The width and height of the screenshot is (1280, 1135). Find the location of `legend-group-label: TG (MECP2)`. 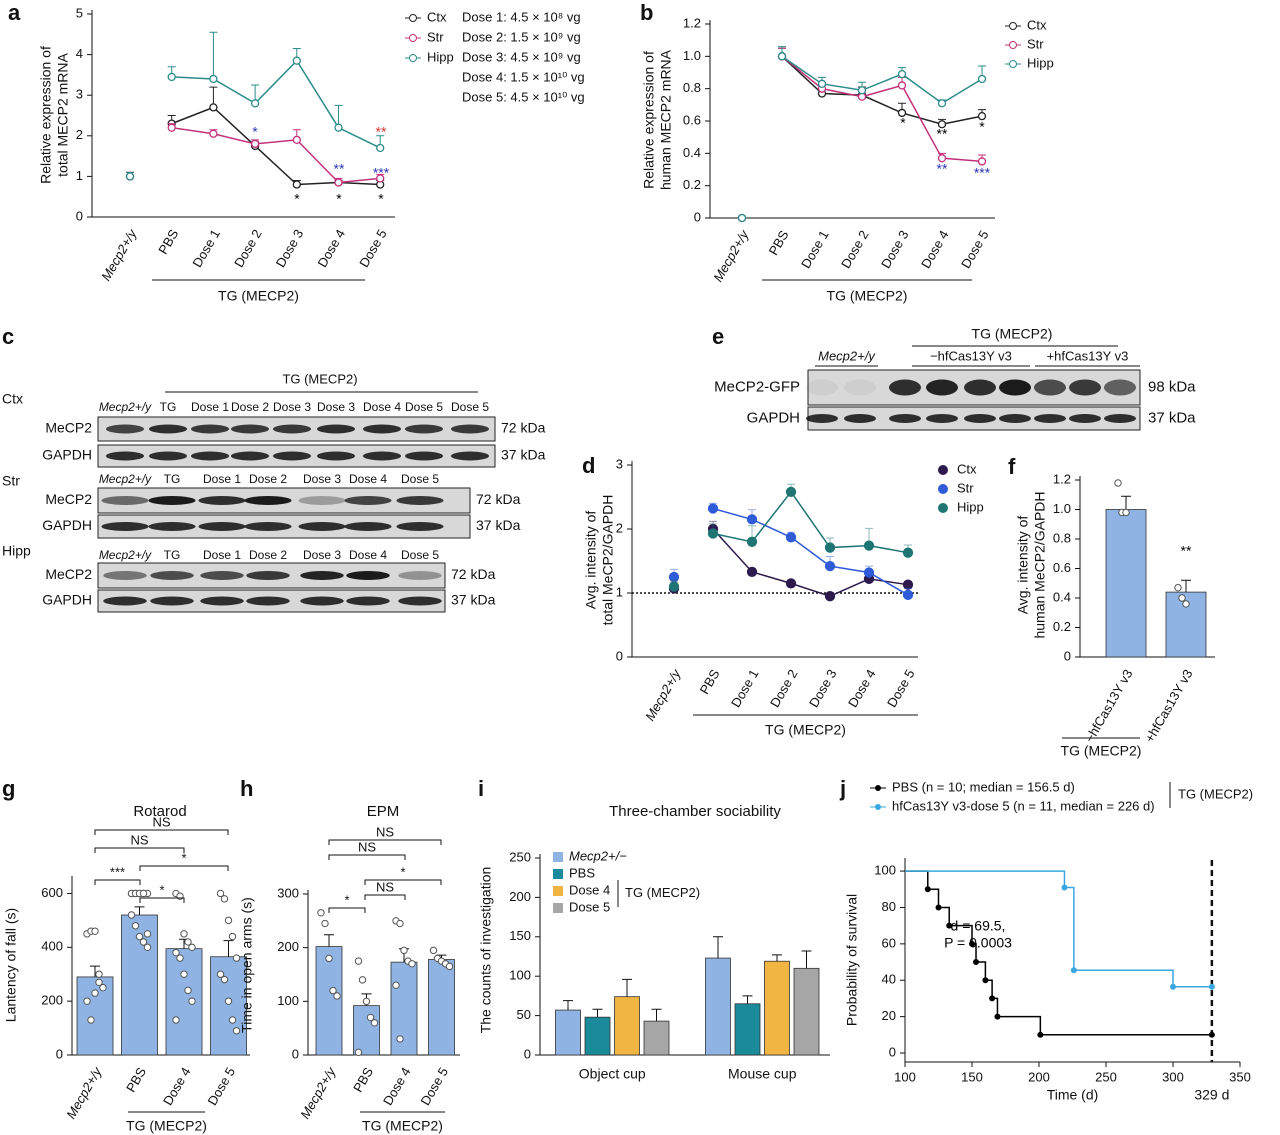

legend-group-label: TG (MECP2) is located at coordinates (1215, 793).